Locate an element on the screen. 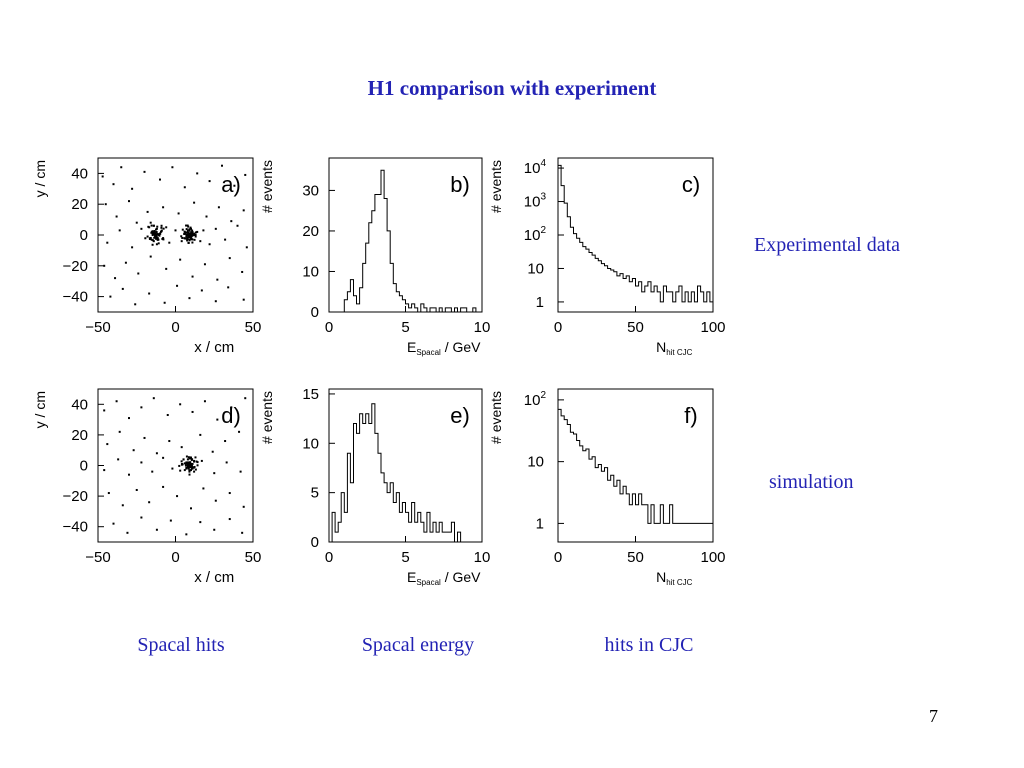 Image resolution: width=1024 pixels, height=768 pixels. label-simulation: simulation is located at coordinates (811, 482).